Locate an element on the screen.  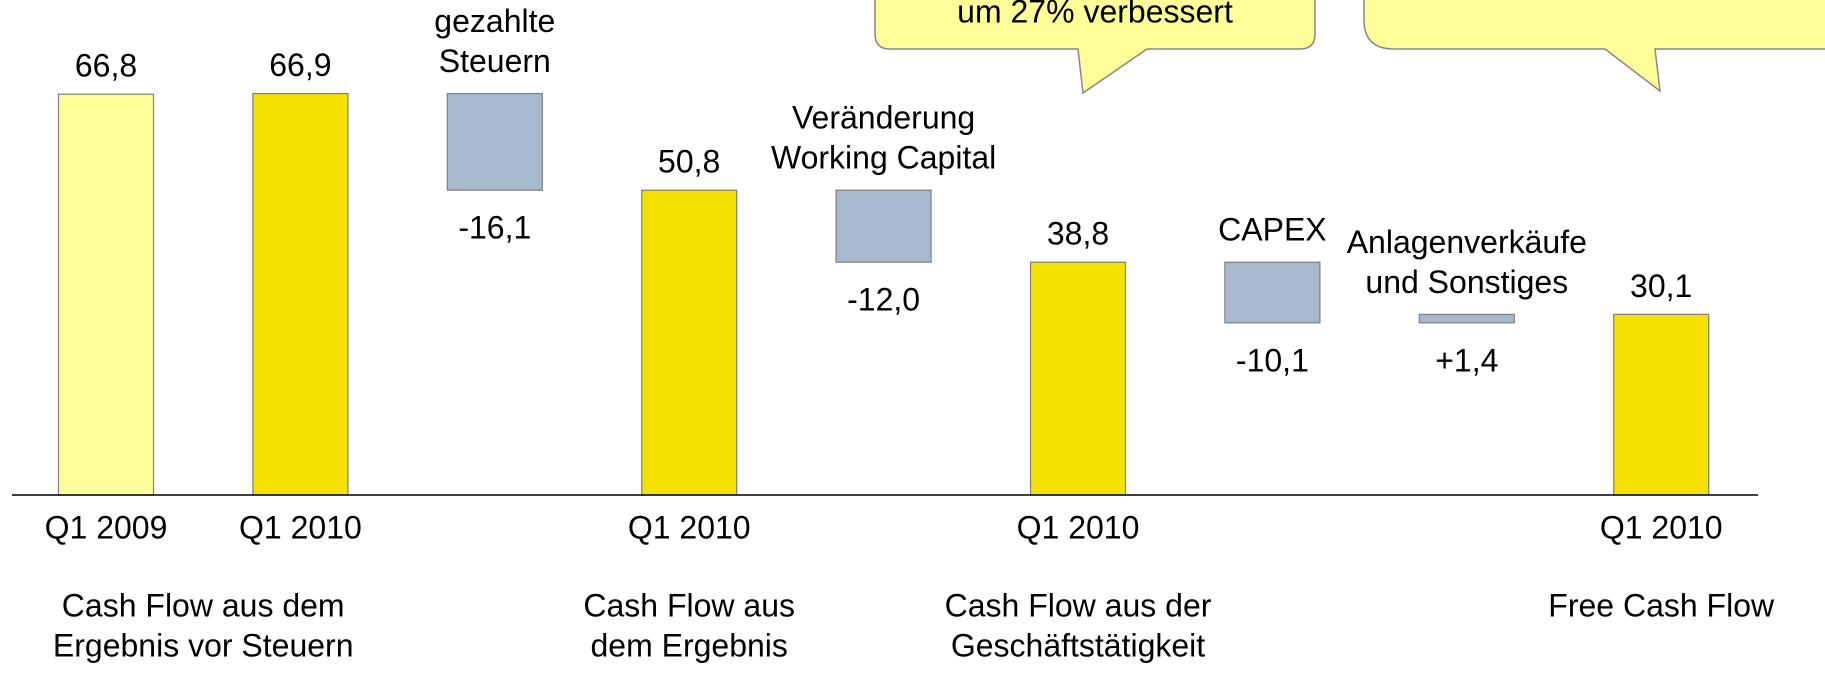
category-label: gezahlte is located at coordinates (494, 21).